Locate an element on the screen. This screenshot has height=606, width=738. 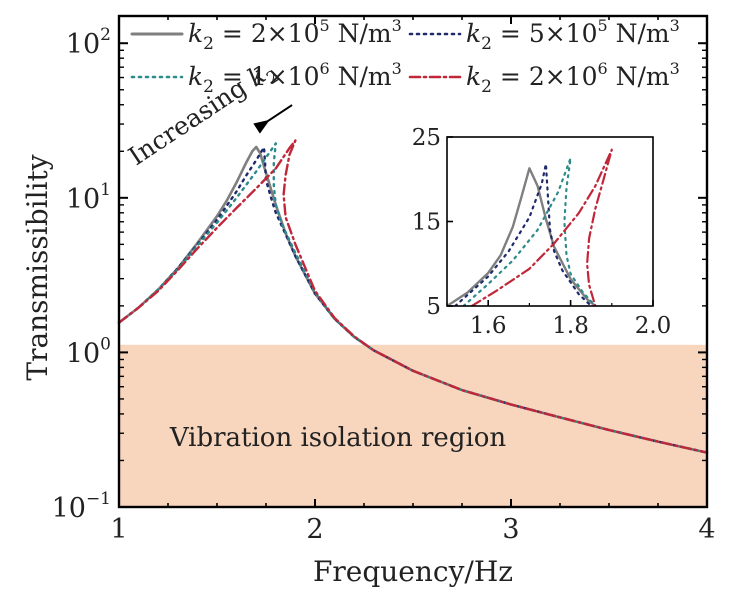
x-tick-label-4: 4 is located at coordinates (706, 529).